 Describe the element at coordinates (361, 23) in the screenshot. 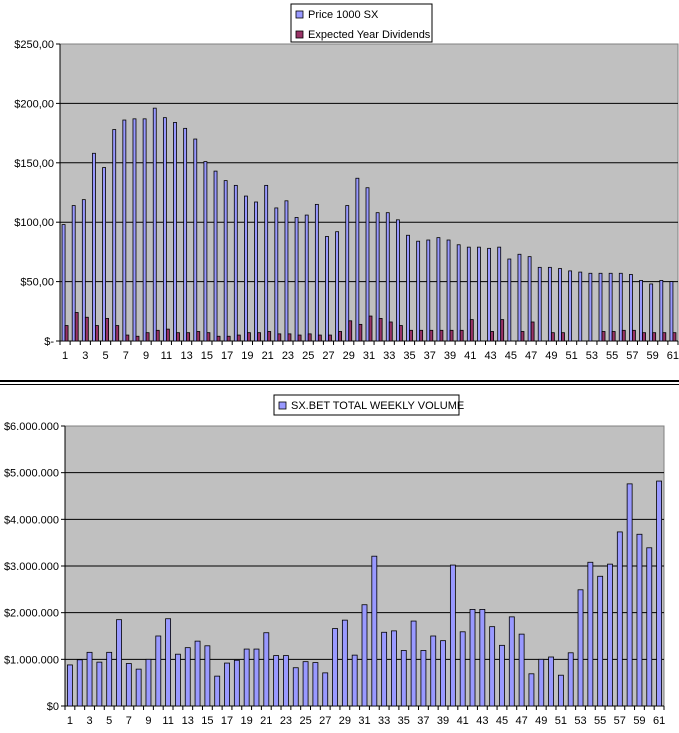

I see `legend: Price 1000 SX Expected Year Dividends` at that location.